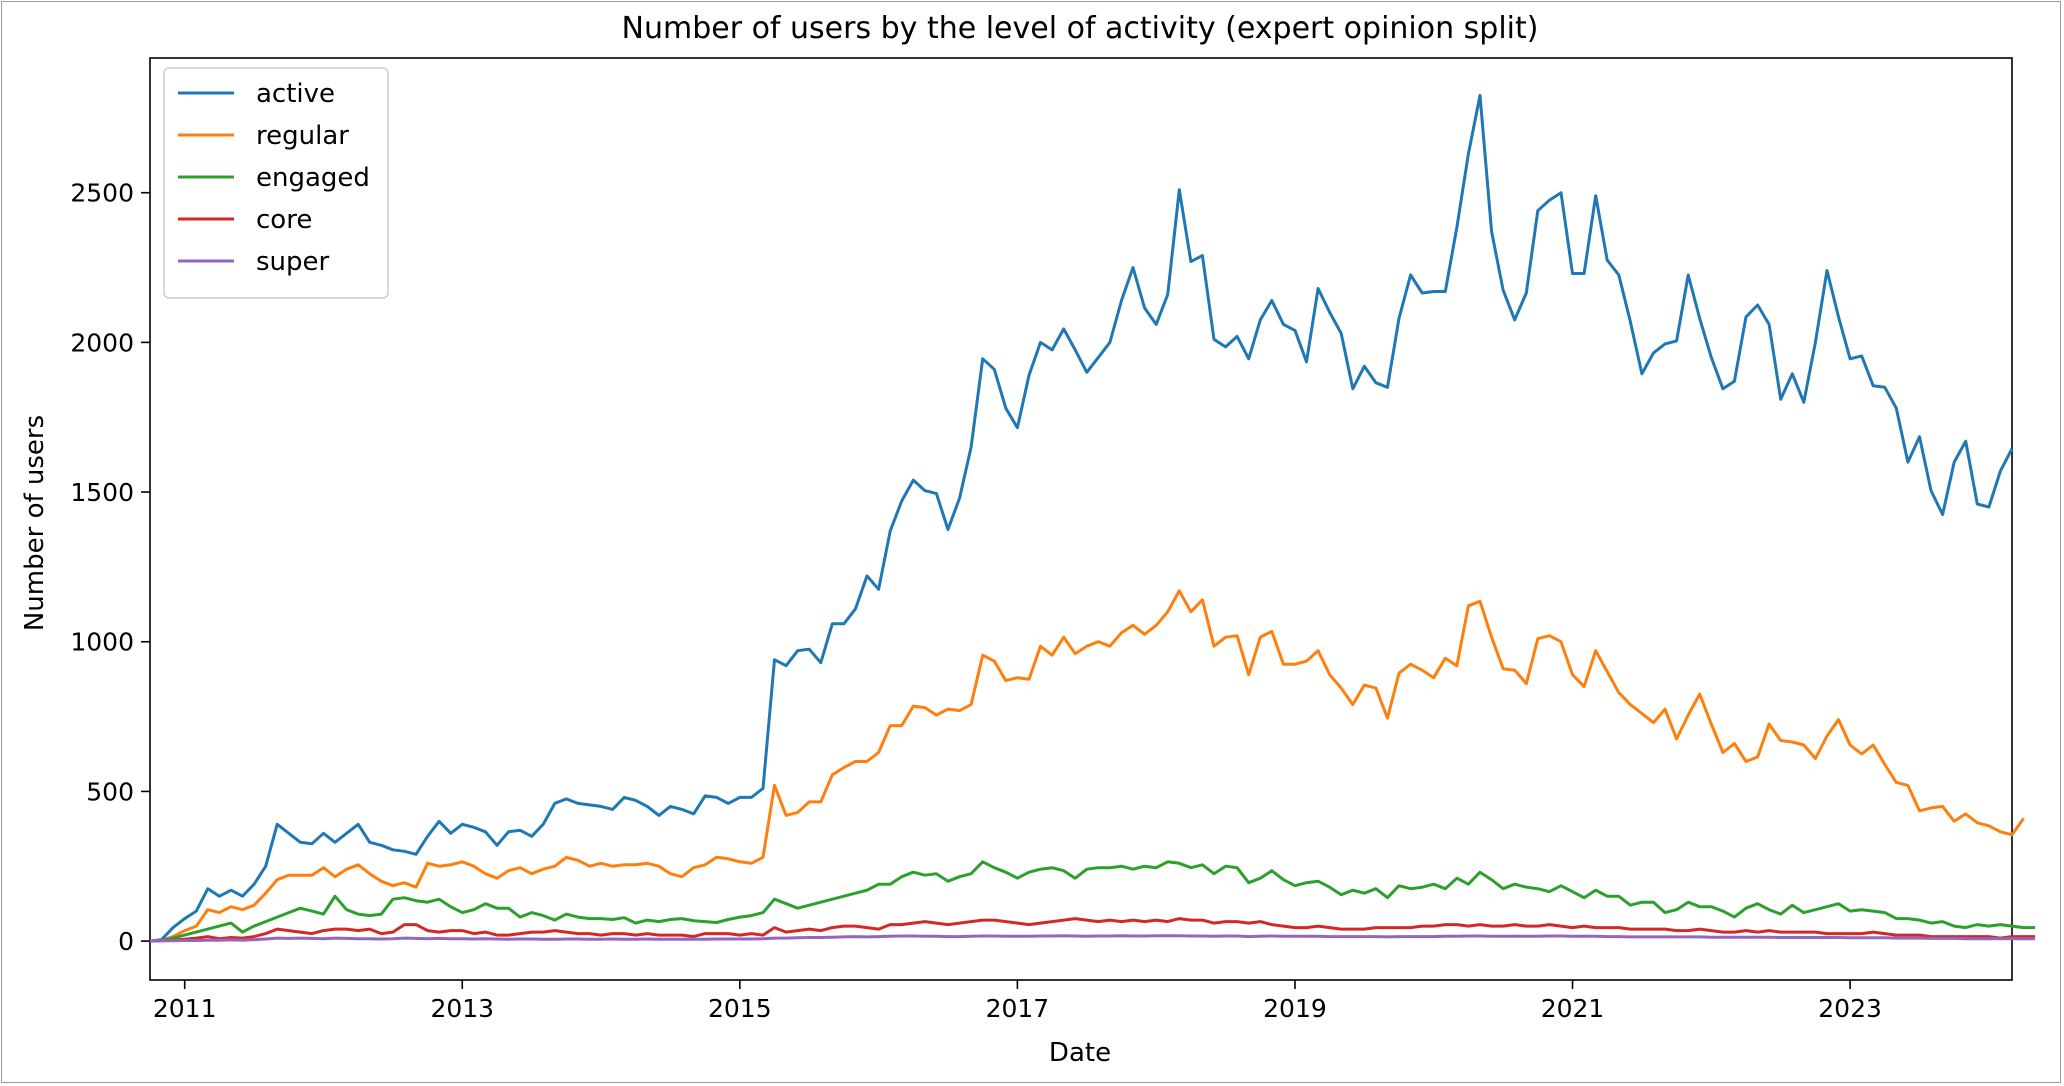 Image resolution: width=2064 pixels, height=1086 pixels. I want to click on y-axis-label: Number of users, so click(35, 523).